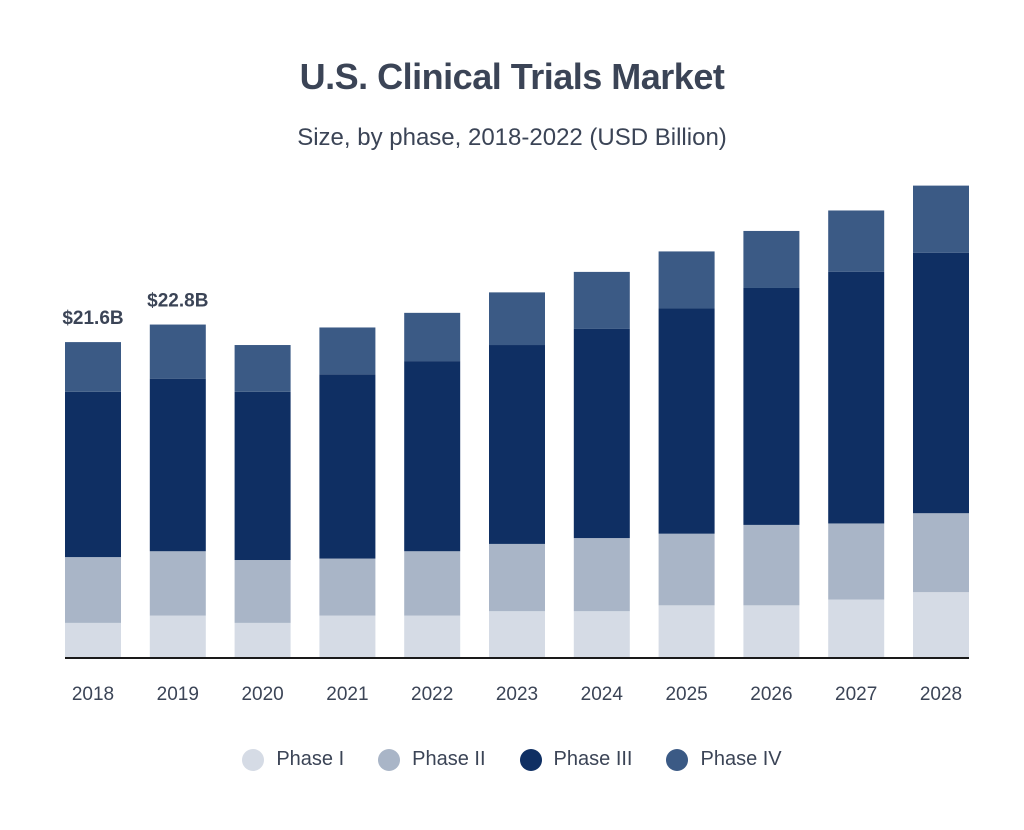  Describe the element at coordinates (601, 433) in the screenshot. I see `bar-phase-iii-2024` at that location.